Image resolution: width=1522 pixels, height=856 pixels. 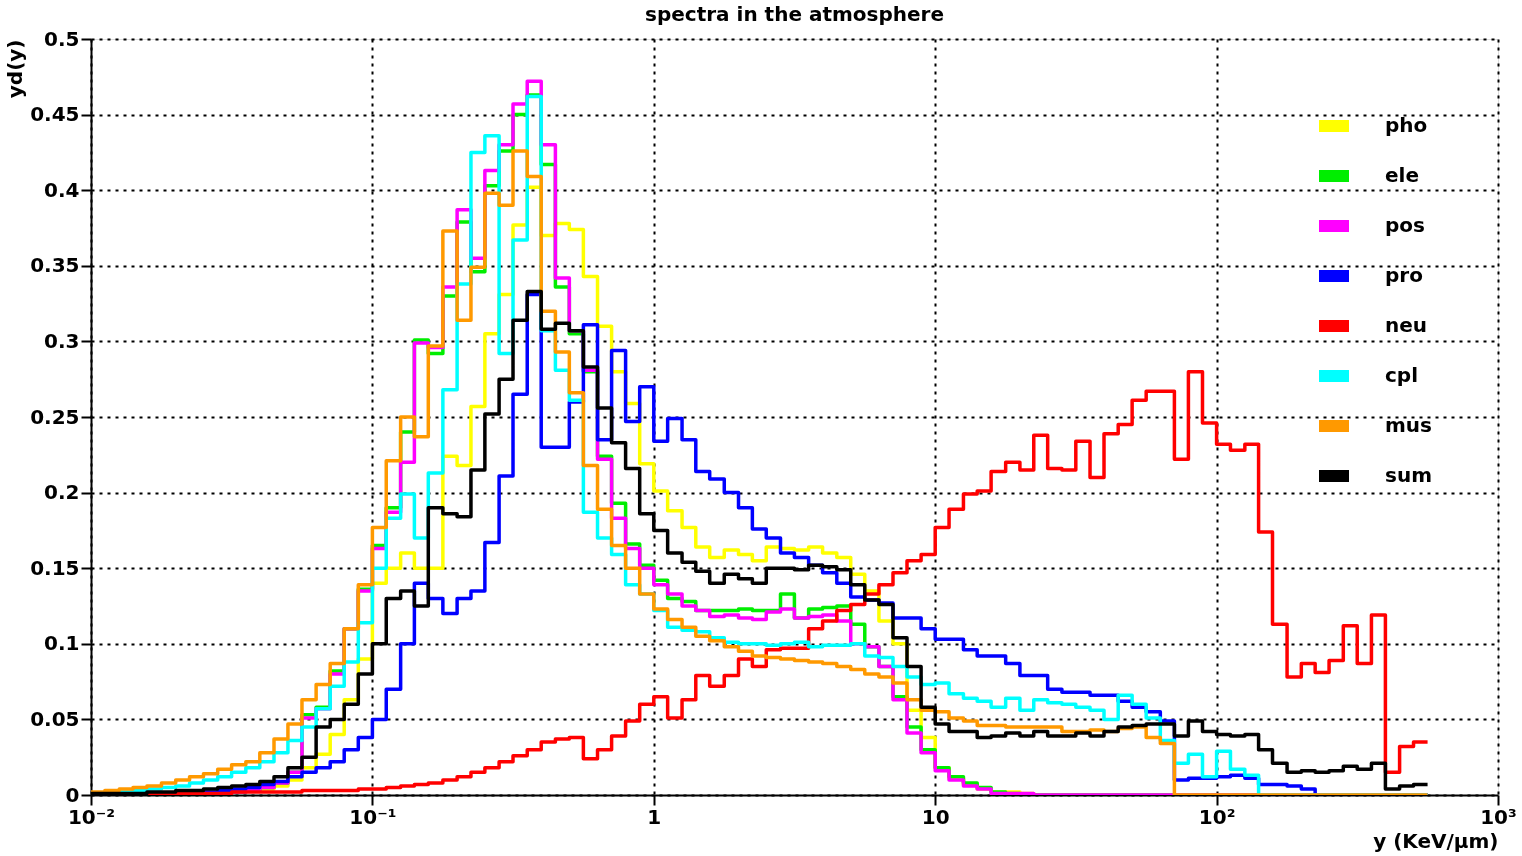 What do you see at coordinates (1402, 375) in the screenshot?
I see `legend-label: cpl` at bounding box center [1402, 375].